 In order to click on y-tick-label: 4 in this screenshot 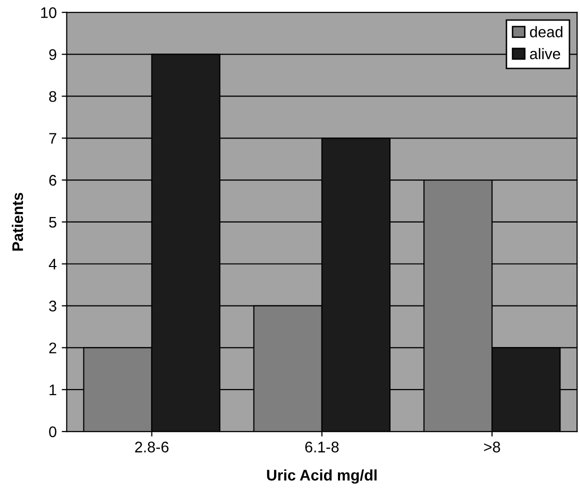, I will do `click(52, 264)`.